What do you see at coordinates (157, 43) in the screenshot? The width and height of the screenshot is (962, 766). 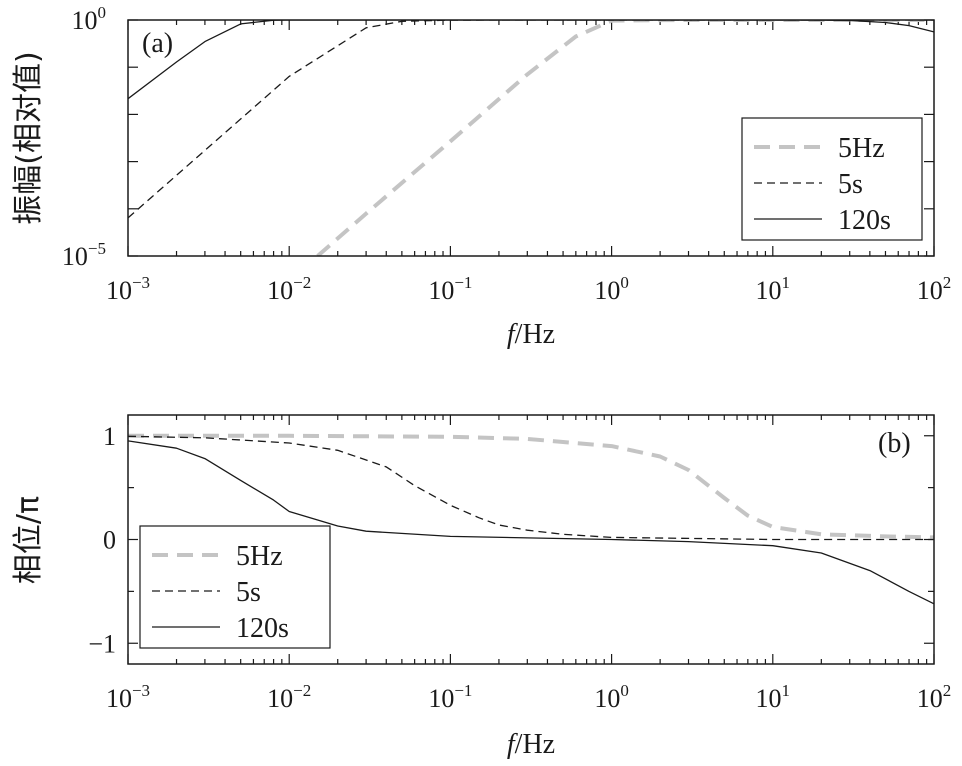 I see `panel-label: (a)` at bounding box center [157, 43].